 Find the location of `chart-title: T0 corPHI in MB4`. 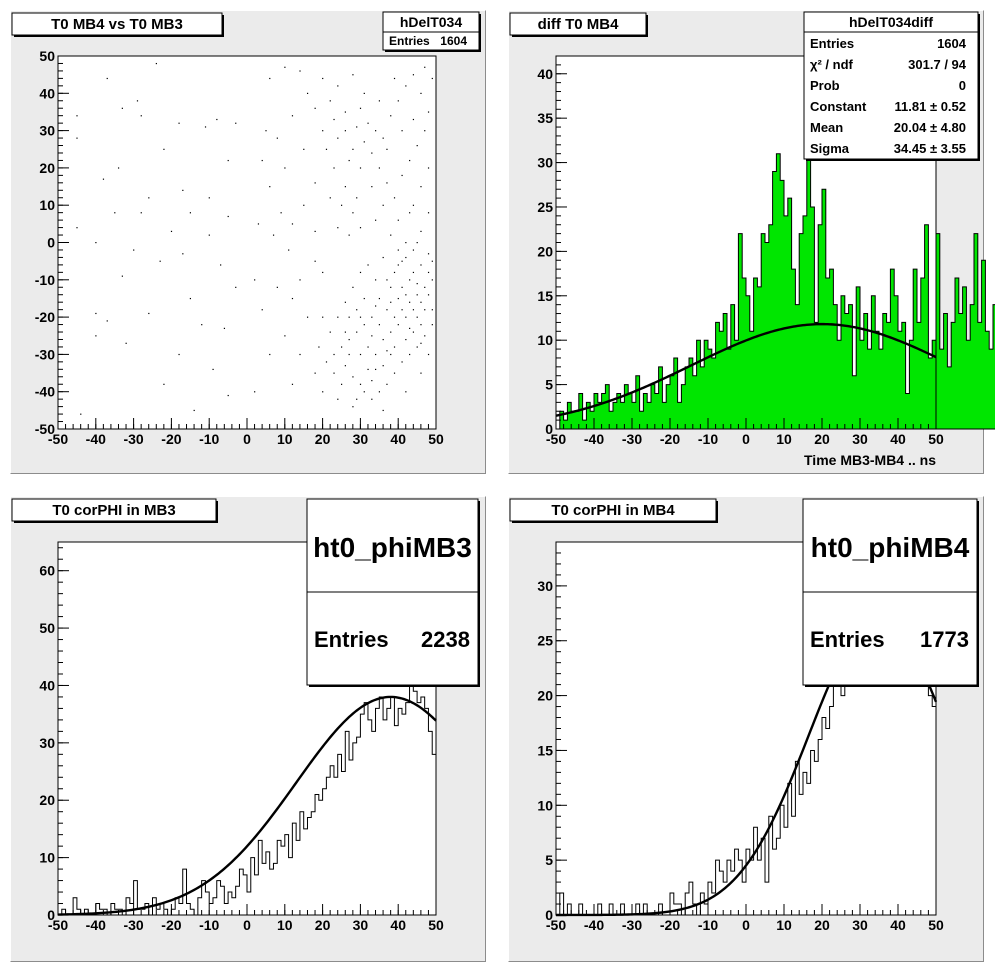

chart-title: T0 corPHI in MB4 is located at coordinates (613, 510).